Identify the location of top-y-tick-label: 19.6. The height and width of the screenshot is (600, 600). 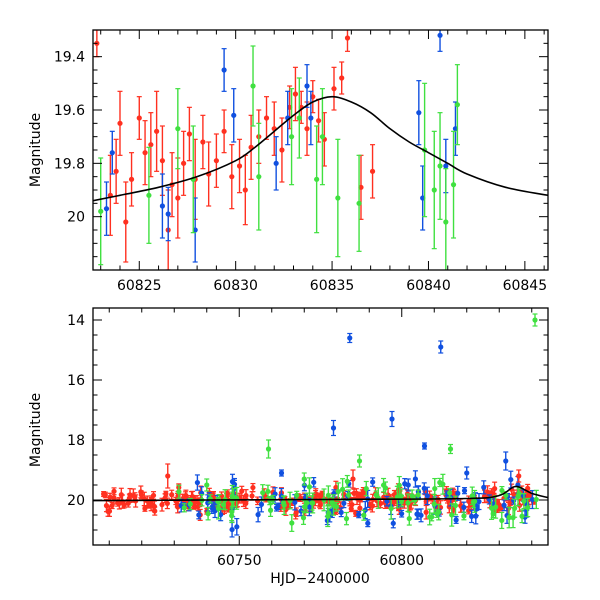
(69, 111).